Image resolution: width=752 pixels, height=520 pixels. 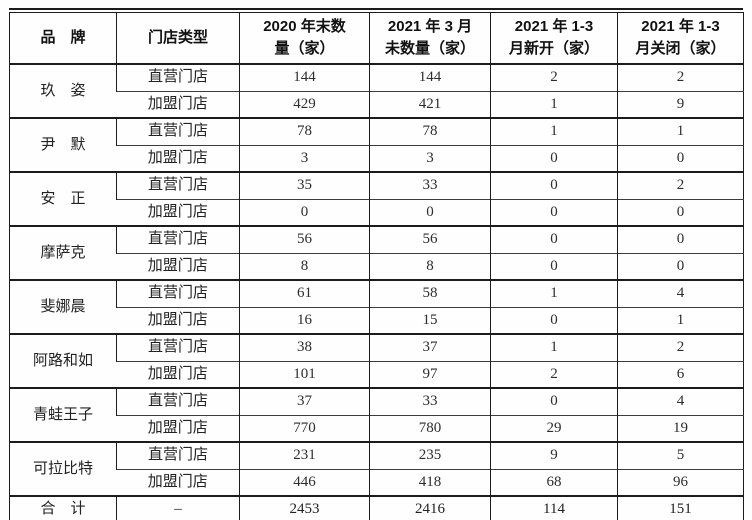 What do you see at coordinates (304, 104) in the screenshot?
I see `value-cell: 429` at bounding box center [304, 104].